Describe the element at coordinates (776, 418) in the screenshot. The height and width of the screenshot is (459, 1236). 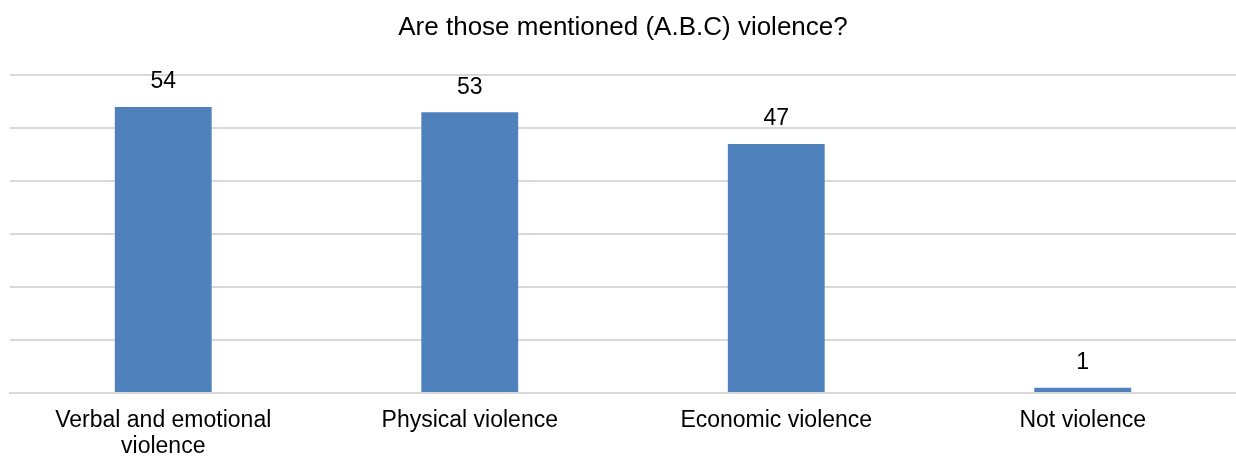
I see `x-tick-label: Economic violence` at that location.